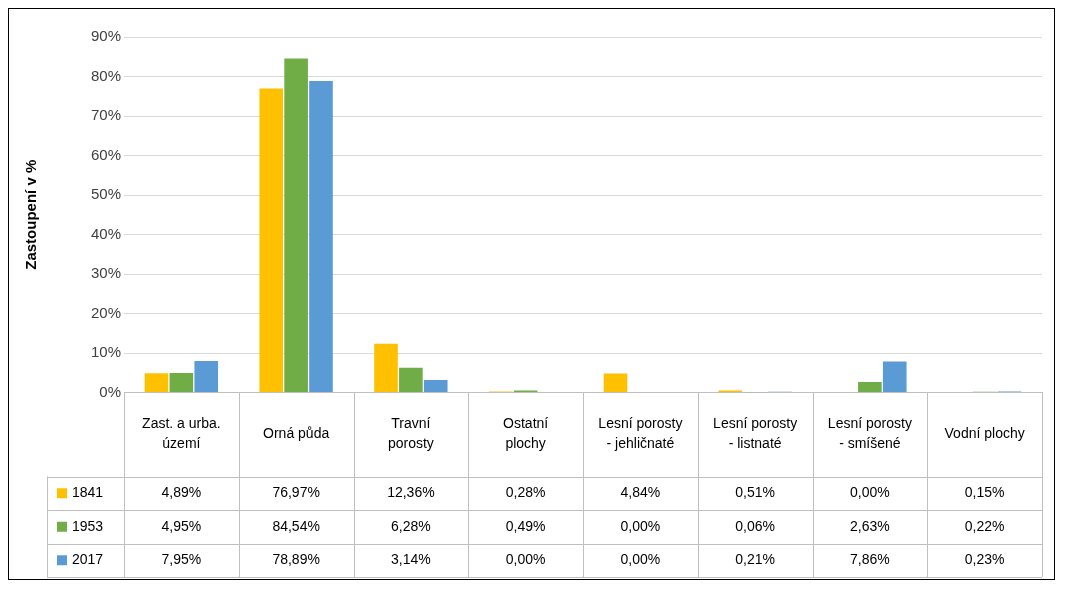  Describe the element at coordinates (181, 492) in the screenshot. I see `data-label: 4,89%` at that location.